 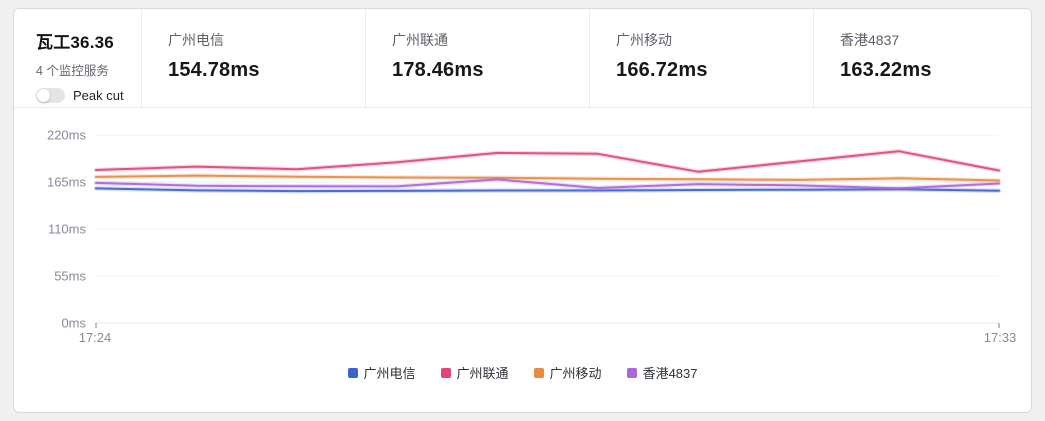 What do you see at coordinates (73, 323) in the screenshot?
I see `y-tick-label: 0ms` at bounding box center [73, 323].